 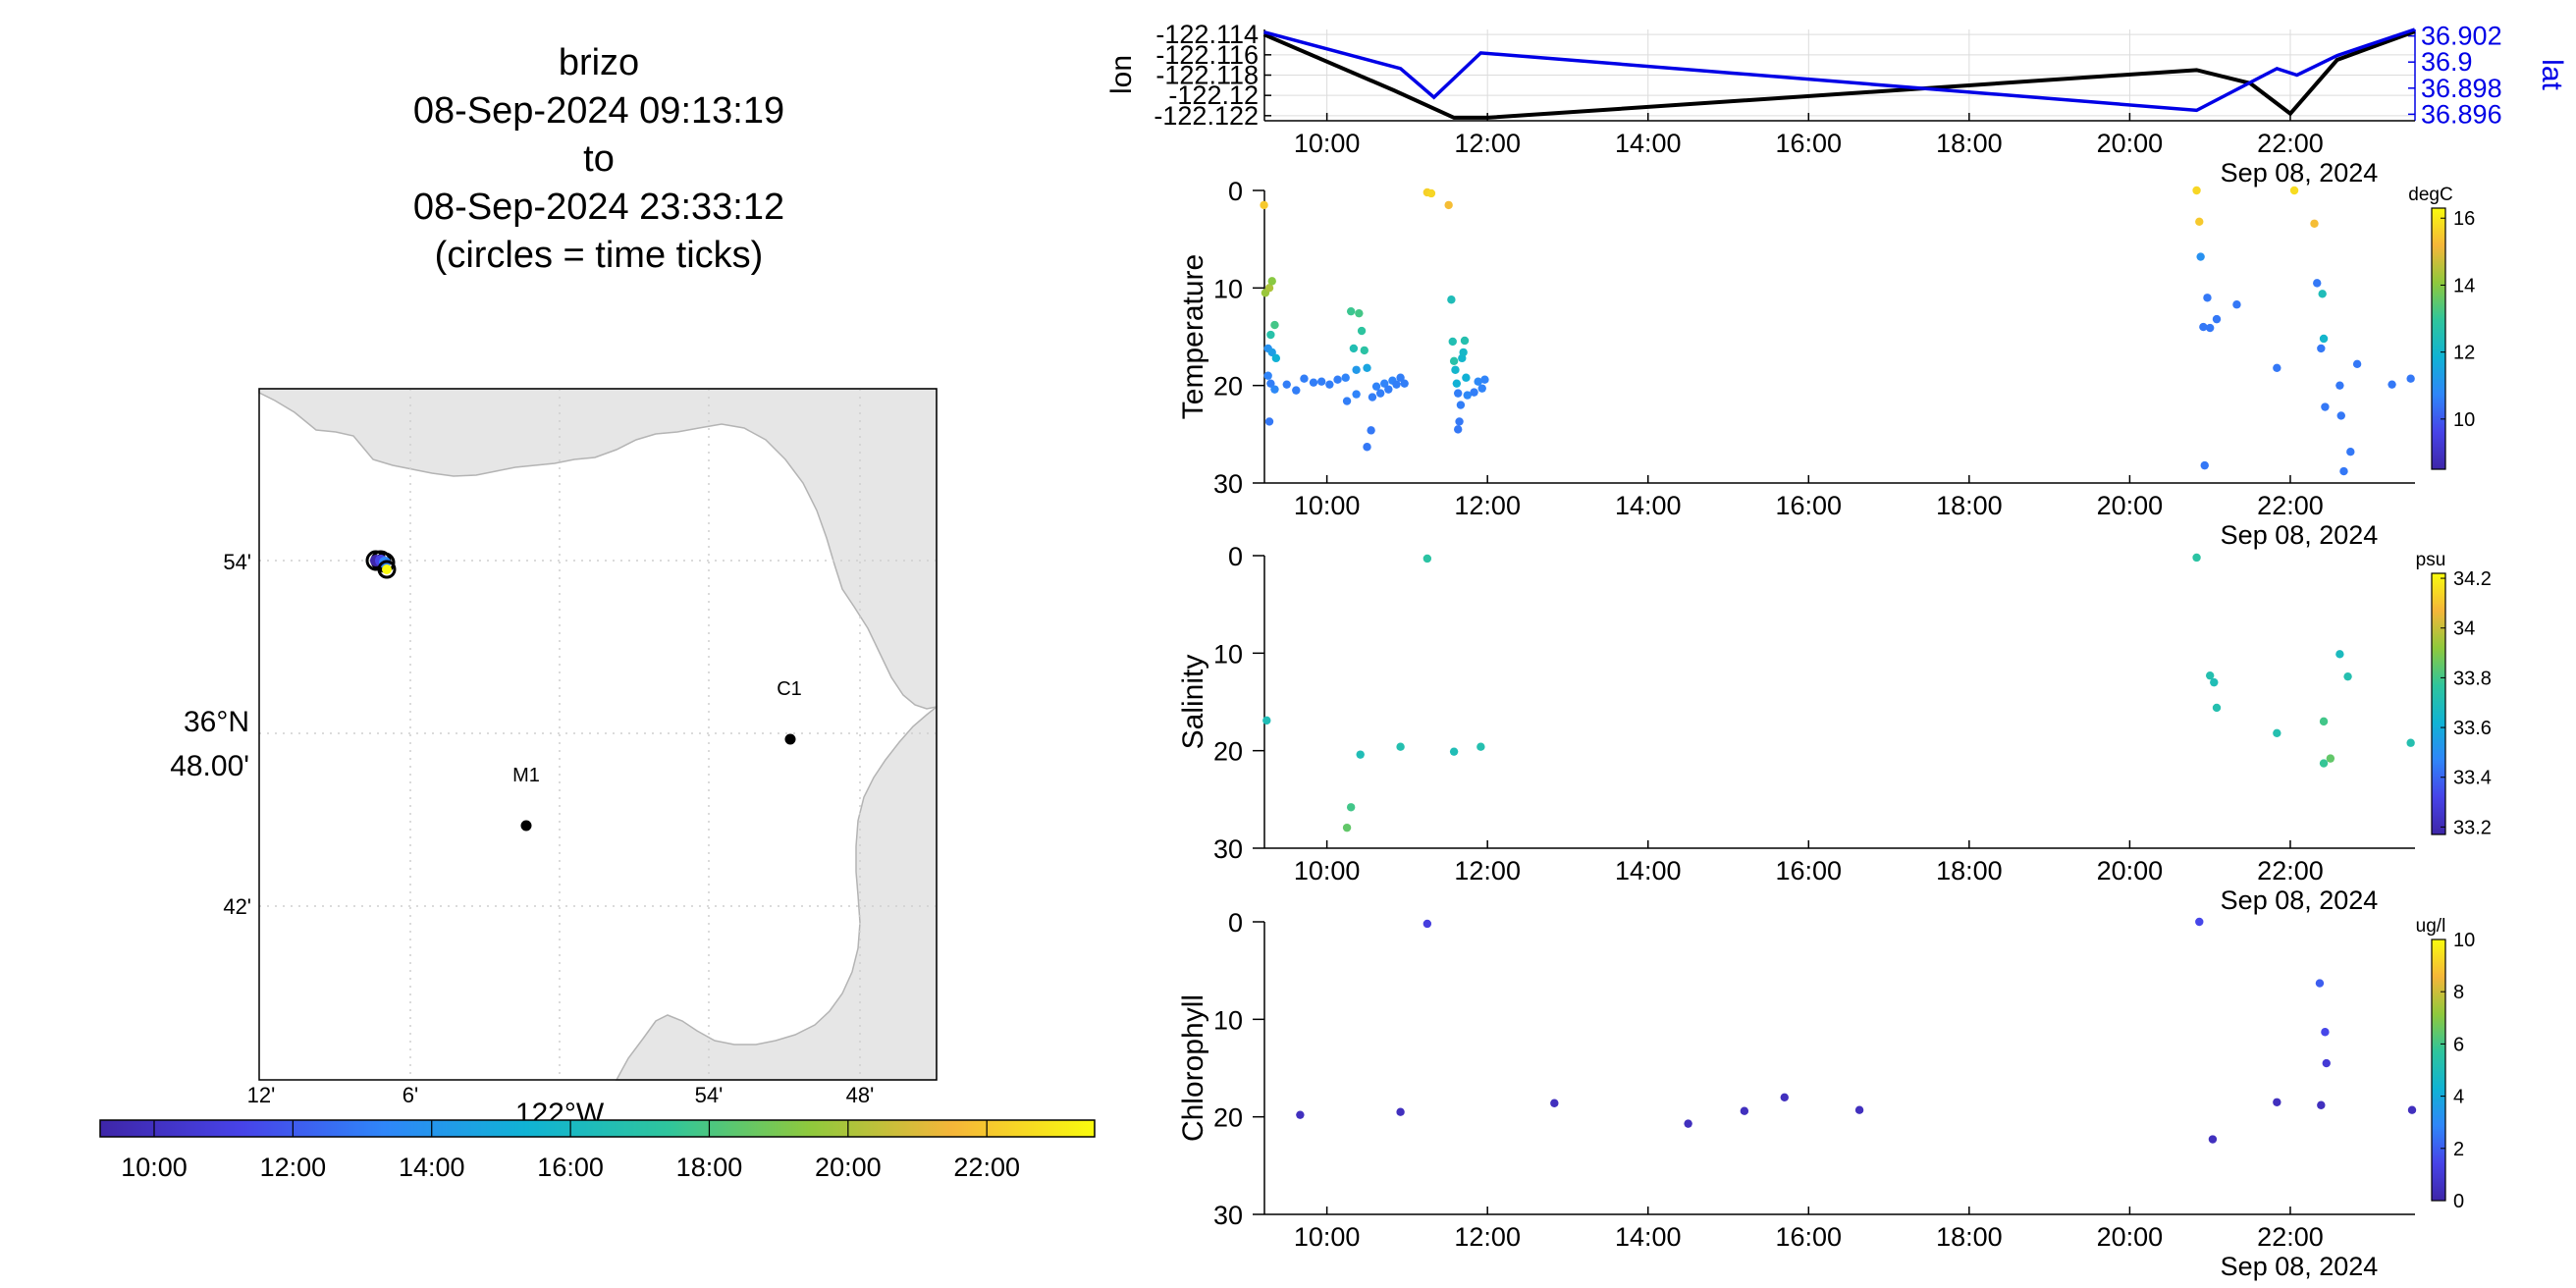 I want to click on lon-axis-label: lon, so click(x=1121, y=74).